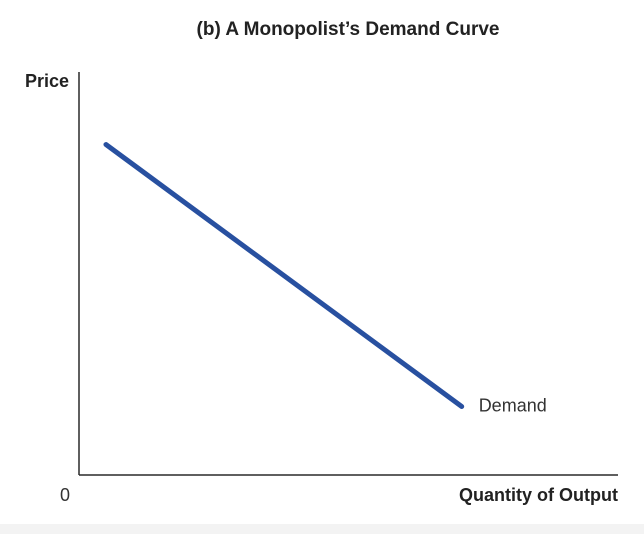  I want to click on series-label-demand: Demand, so click(513, 406).